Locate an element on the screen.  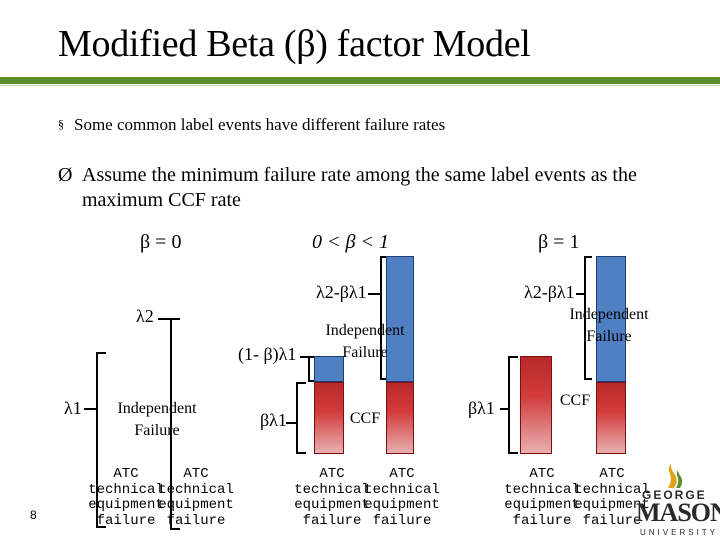
slide-title: Modified Beta (β) factor Model is located at coordinates (294, 44).